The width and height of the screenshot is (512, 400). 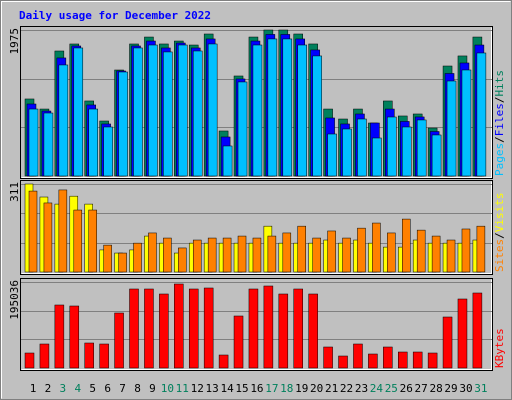 What do you see at coordinates (346, 388) in the screenshot?
I see `x-tick-label: 22` at bounding box center [346, 388].